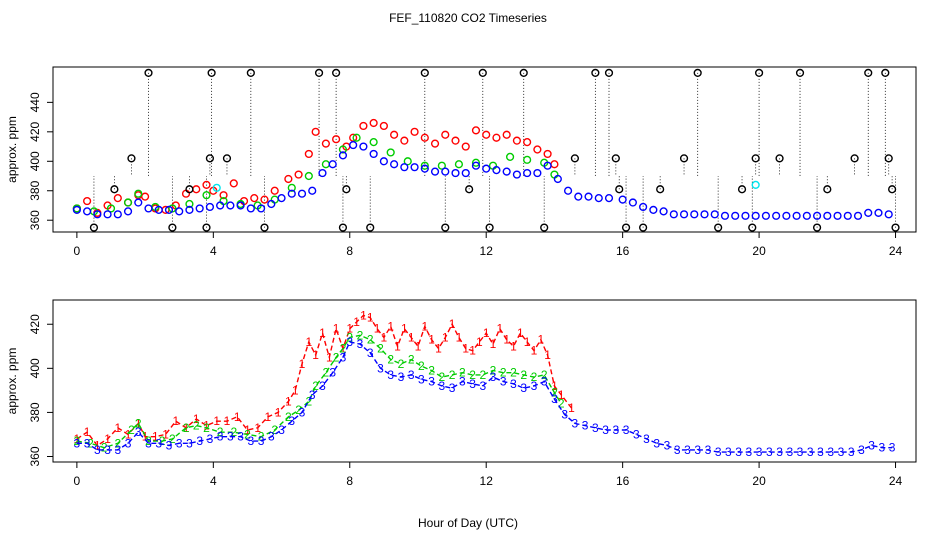 The width and height of the screenshot is (936, 540). I want to click on x-tick-label: 24, so click(896, 251).